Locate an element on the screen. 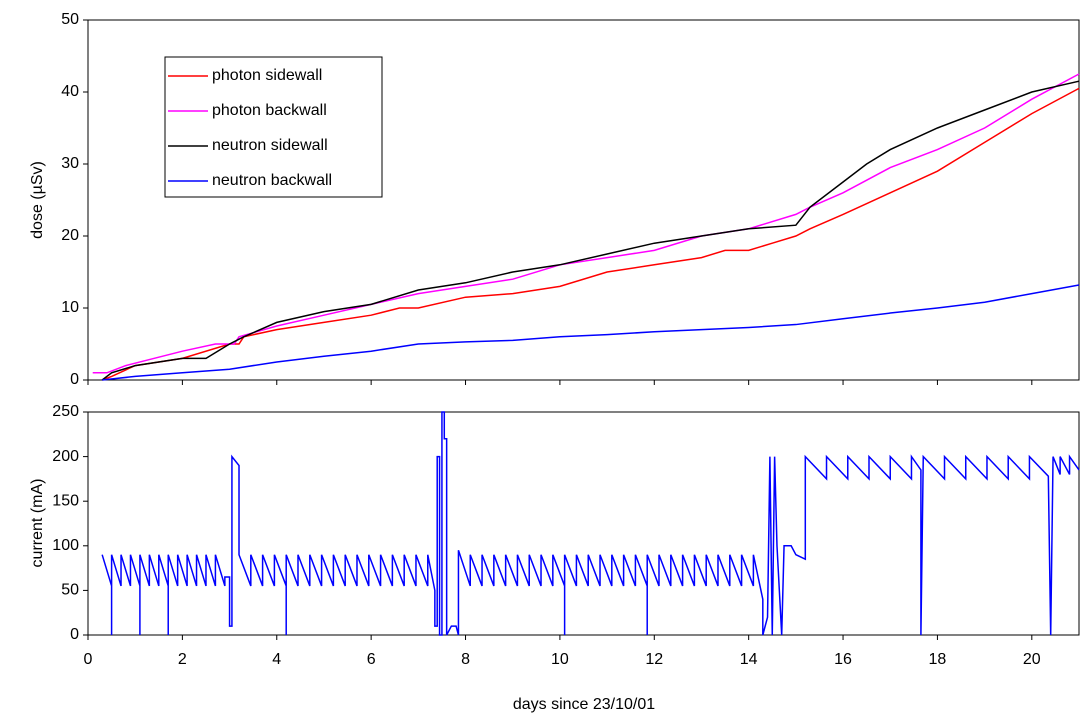 The image size is (1080, 718). x-tick-label: 18 is located at coordinates (938, 659).